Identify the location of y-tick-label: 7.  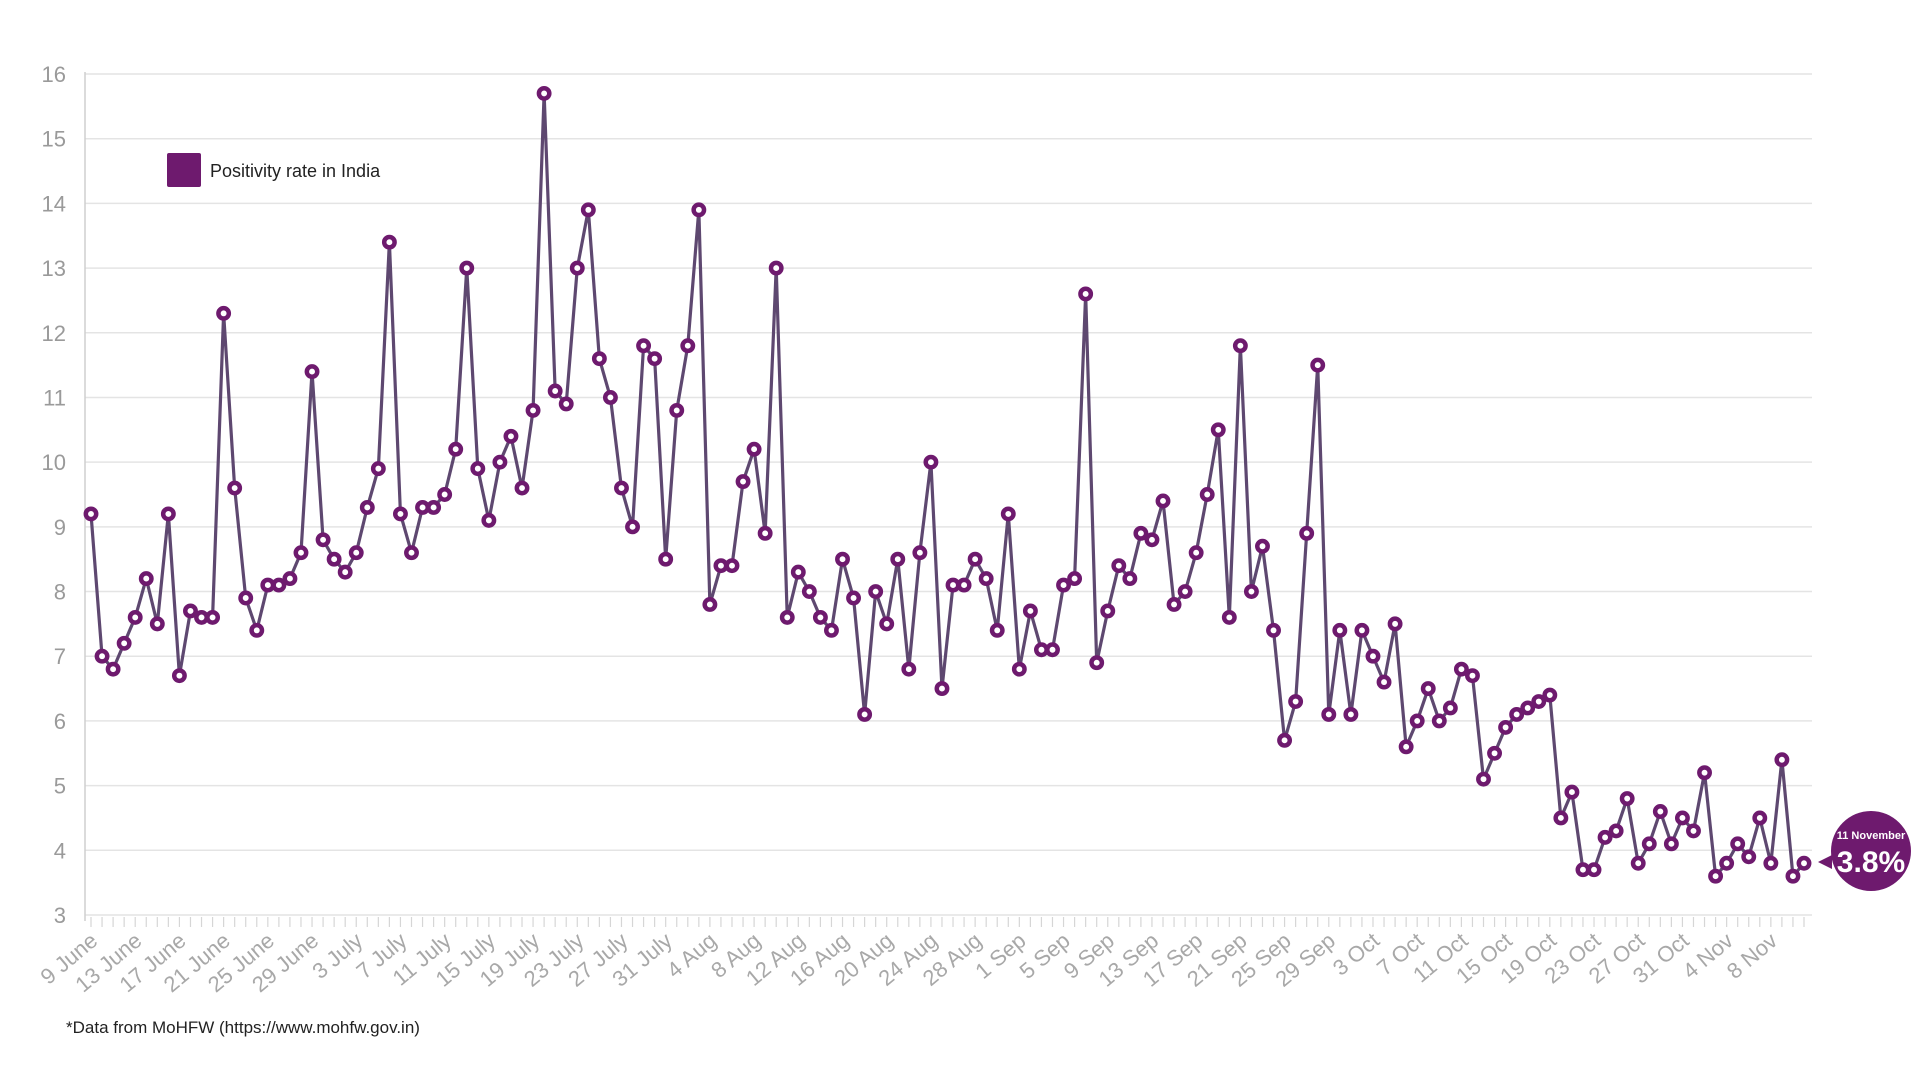
(60, 656).